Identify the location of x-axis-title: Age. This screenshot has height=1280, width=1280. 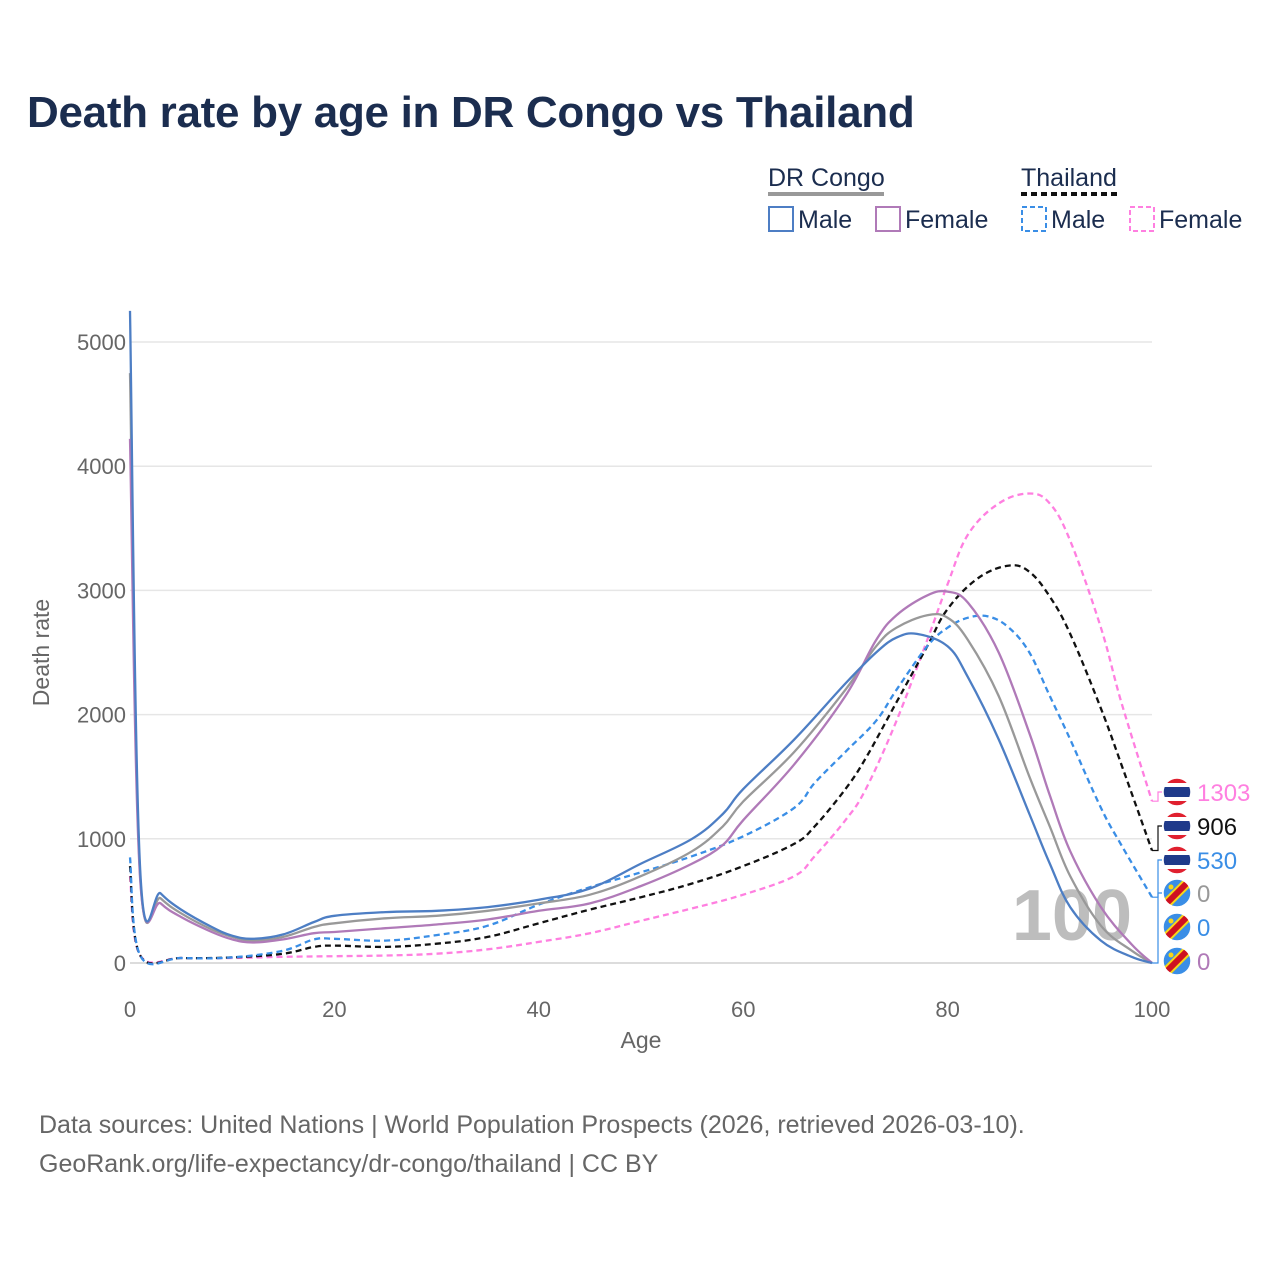
(641, 1040).